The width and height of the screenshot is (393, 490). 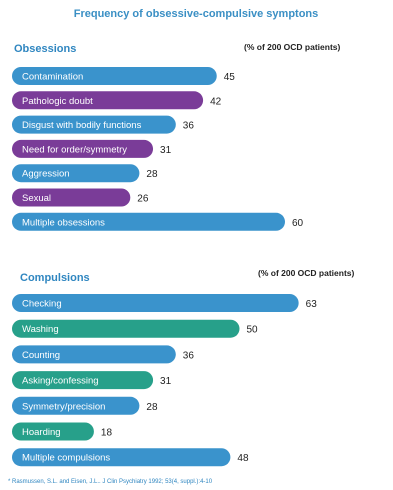 I want to click on compulsion-bar-label: Symmetry/precision, so click(x=63, y=406).